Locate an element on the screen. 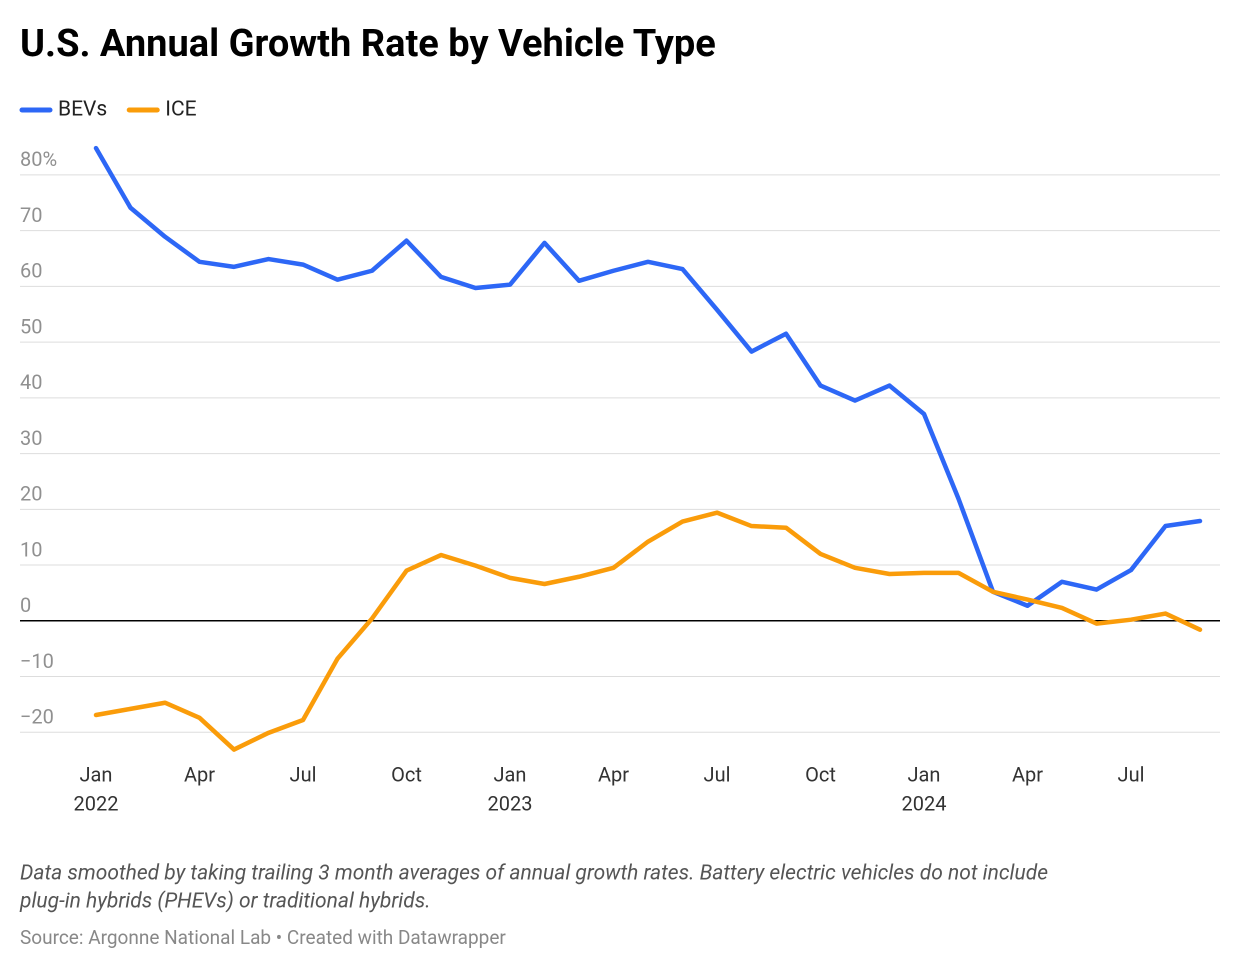  legend-label: ICE is located at coordinates (180, 110).